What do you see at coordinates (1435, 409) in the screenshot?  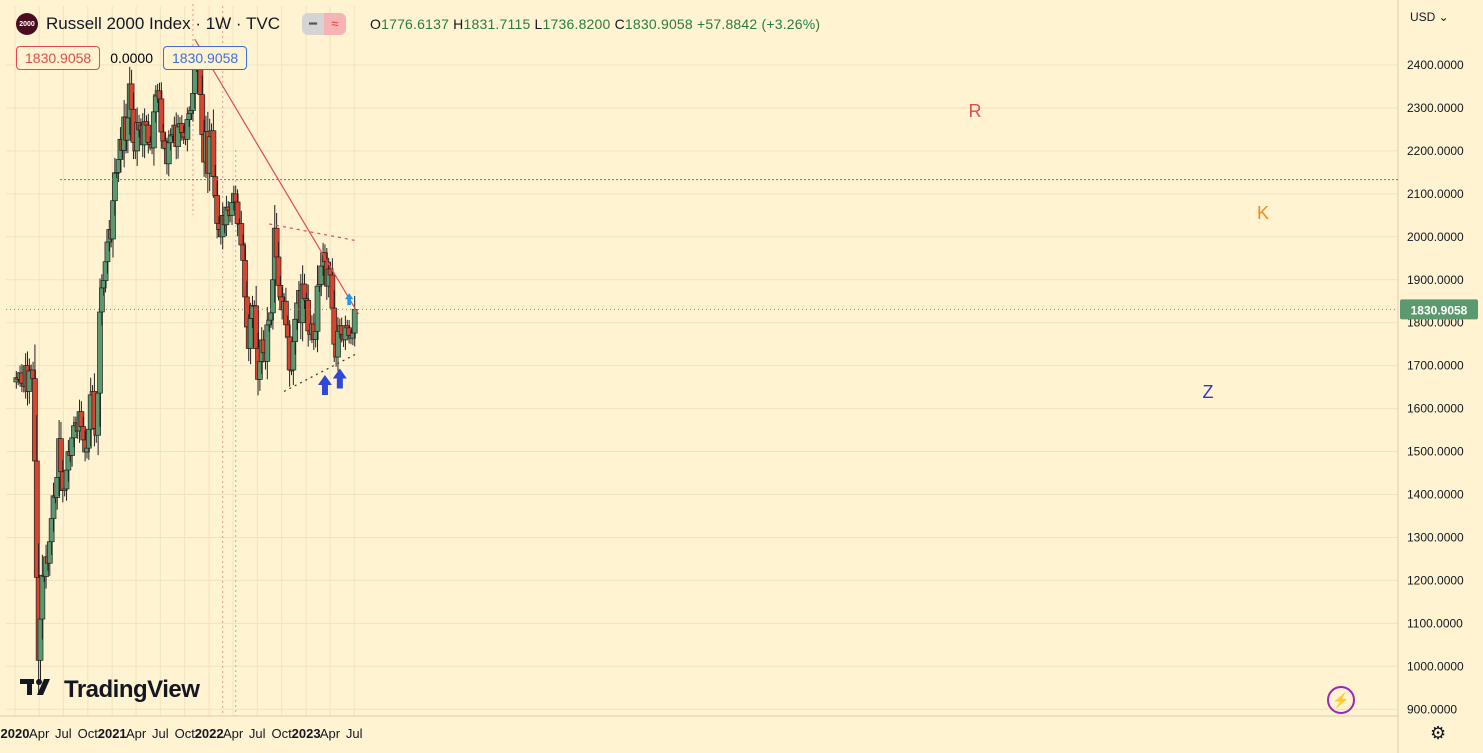 I see `y-tick-label: 1600.0000` at bounding box center [1435, 409].